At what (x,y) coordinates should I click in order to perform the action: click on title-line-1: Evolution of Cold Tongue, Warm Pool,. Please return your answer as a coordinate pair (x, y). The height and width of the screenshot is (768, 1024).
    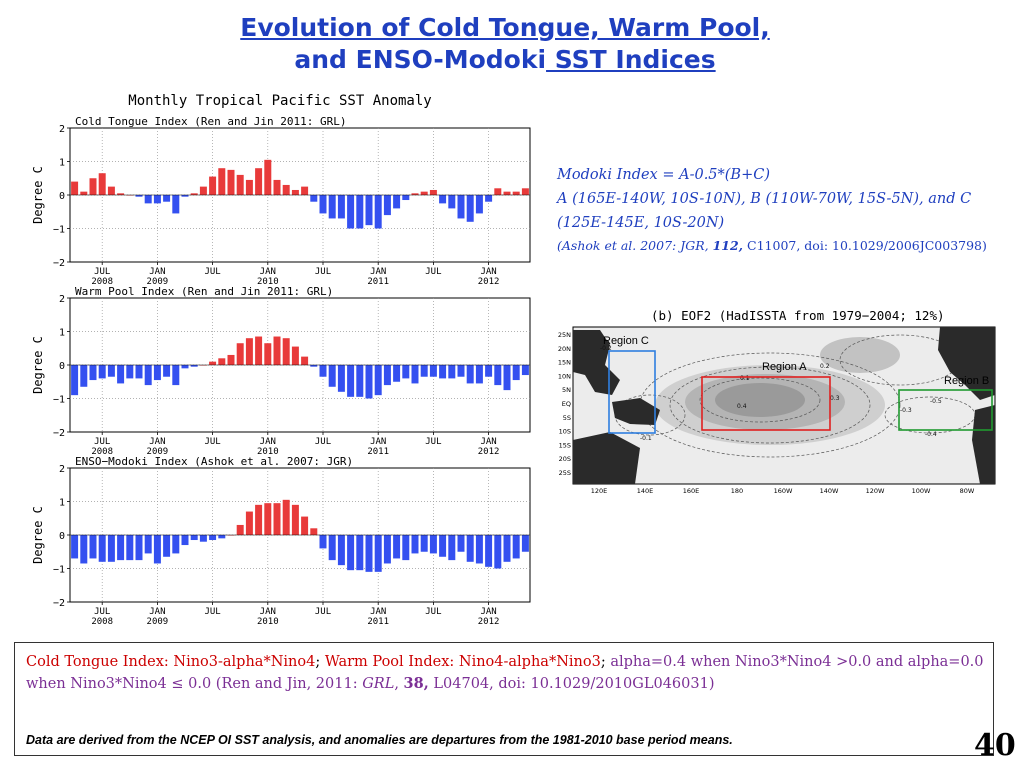
    Looking at the image, I should click on (505, 27).